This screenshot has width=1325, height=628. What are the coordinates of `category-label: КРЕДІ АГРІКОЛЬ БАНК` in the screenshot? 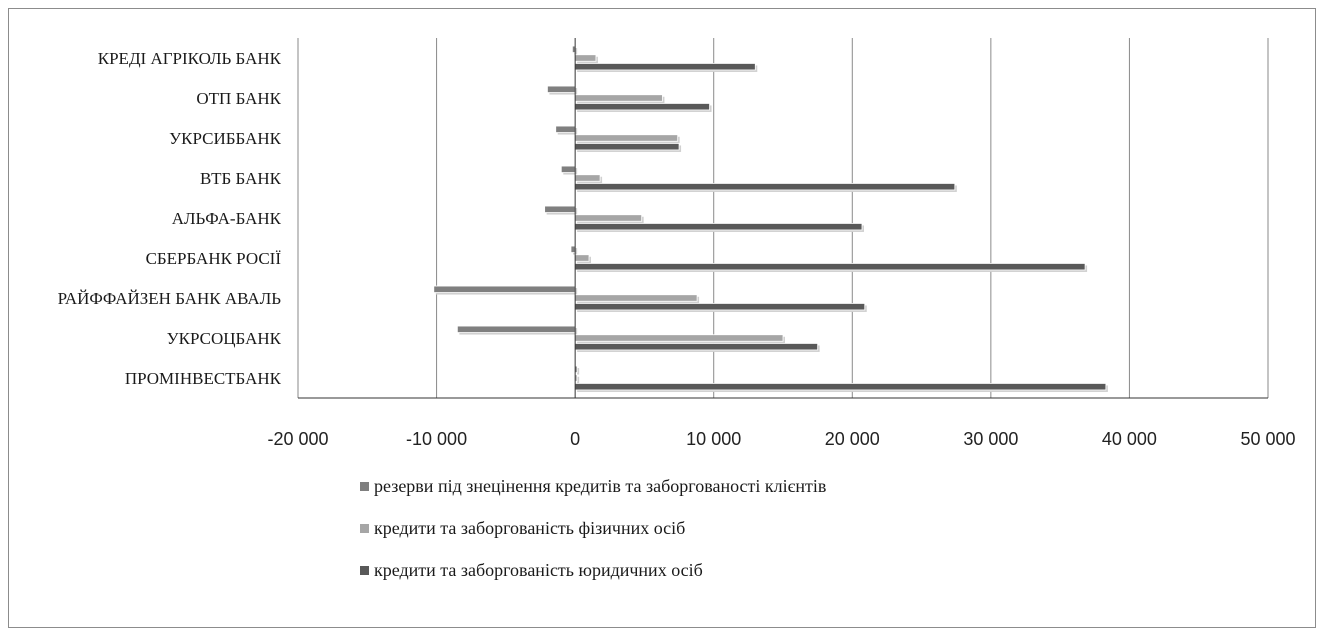 It's located at (190, 58).